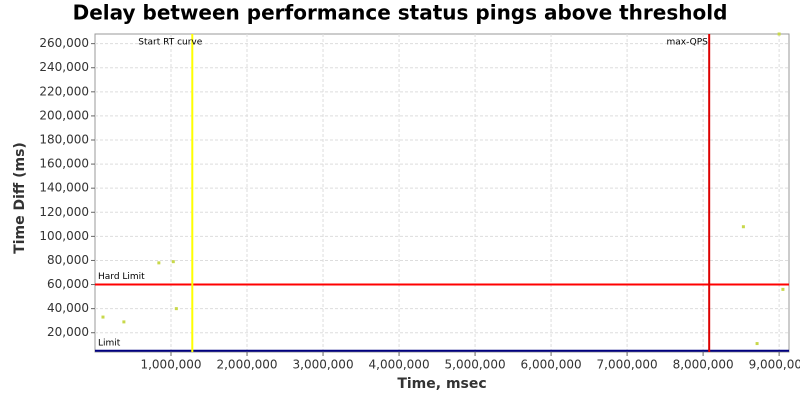 The height and width of the screenshot is (400, 800). What do you see at coordinates (64, 236) in the screenshot?
I see `y-tick-label: 100,000` at bounding box center [64, 236].